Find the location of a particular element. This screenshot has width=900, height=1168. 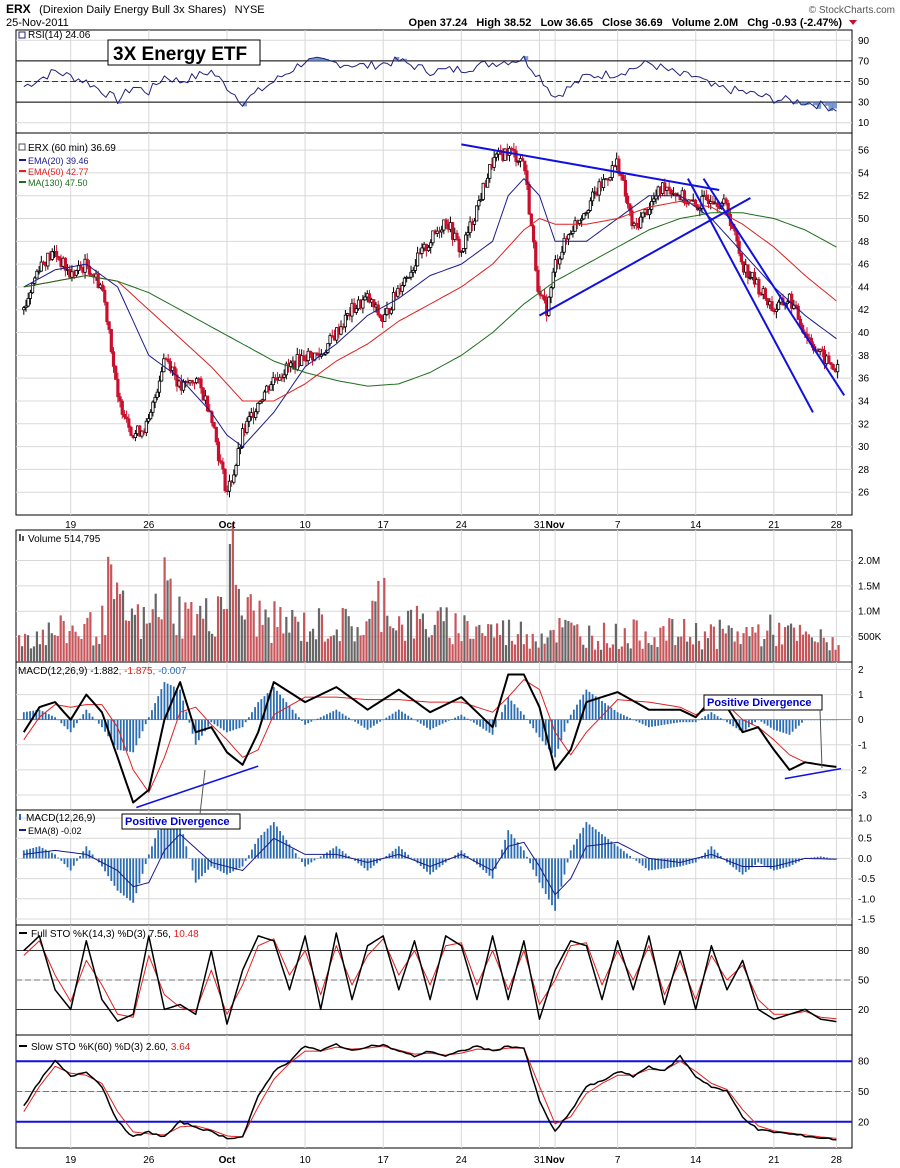

y-tick-label-rsi: 70 is located at coordinates (864, 61).